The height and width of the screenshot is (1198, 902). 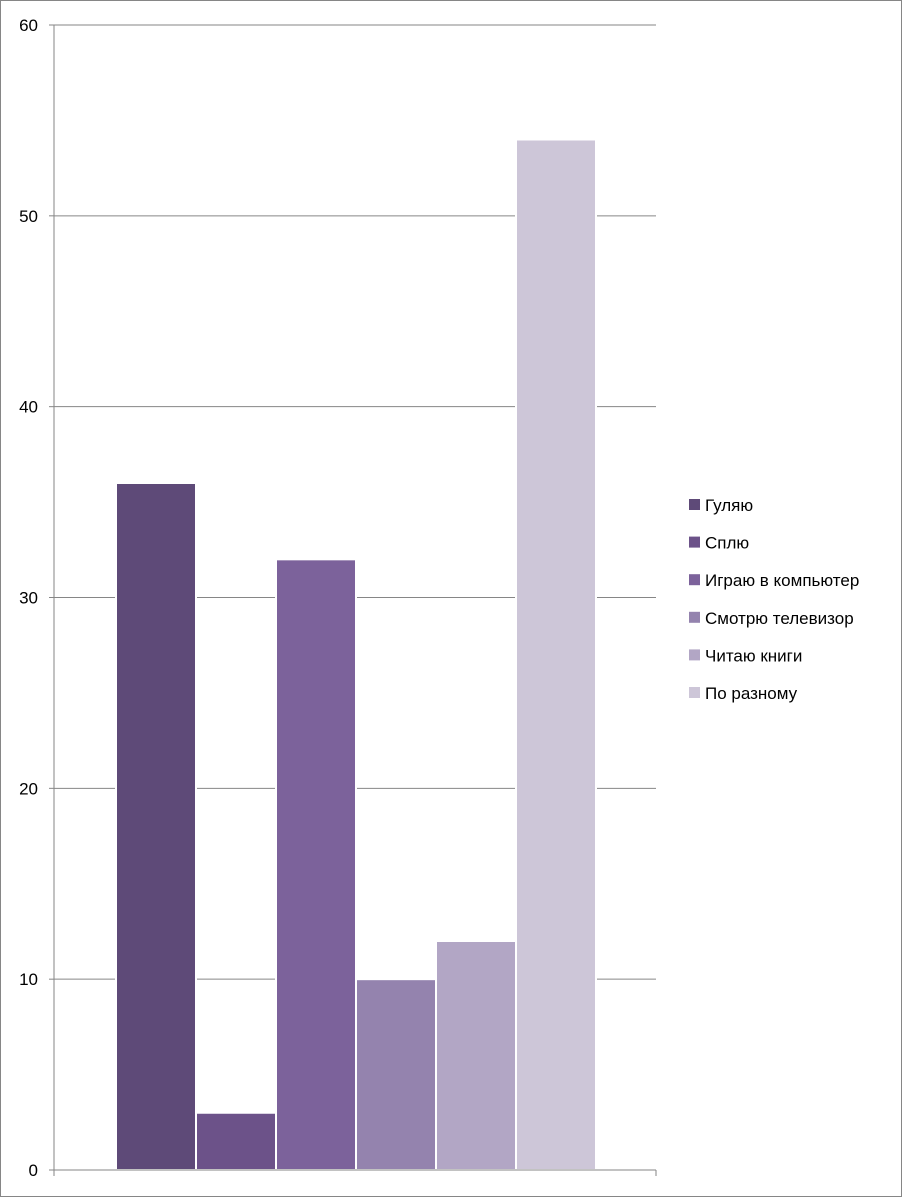 I want to click on legend-label: Смотрю телевизор, so click(x=779, y=618).